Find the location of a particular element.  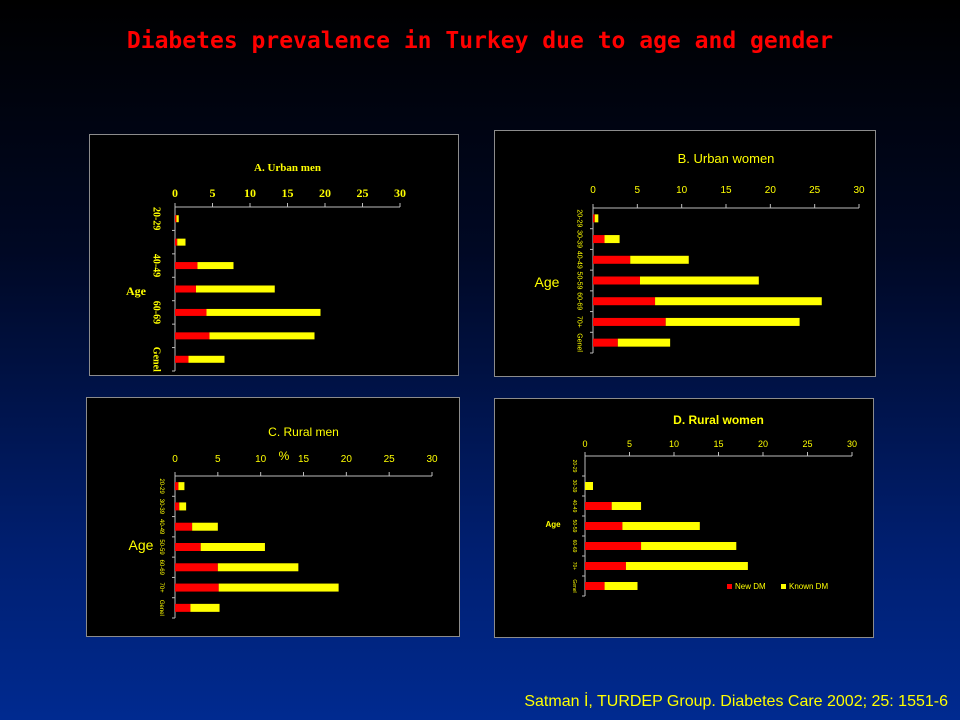

x-axis-label: % is located at coordinates (284, 456).